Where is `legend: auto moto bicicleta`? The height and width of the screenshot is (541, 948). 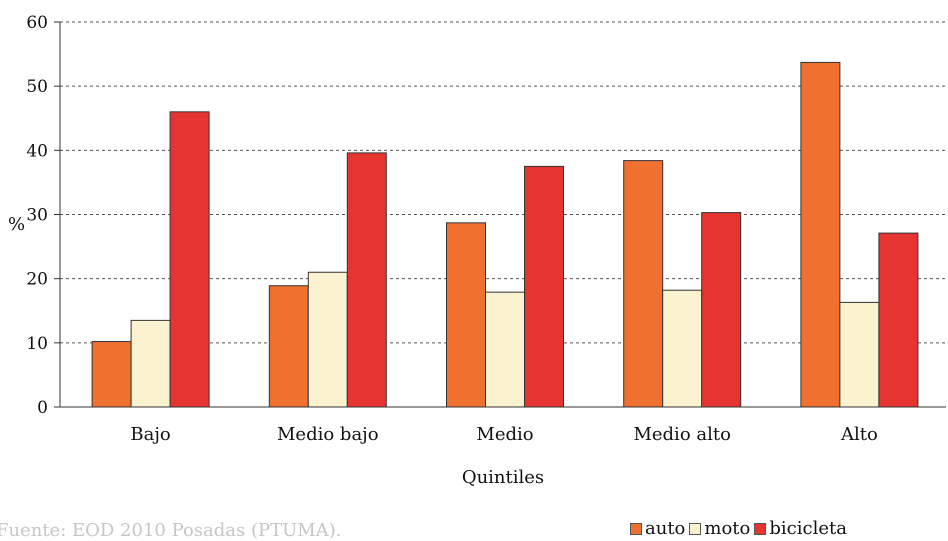 legend: auto moto bicicleta is located at coordinates (740, 528).